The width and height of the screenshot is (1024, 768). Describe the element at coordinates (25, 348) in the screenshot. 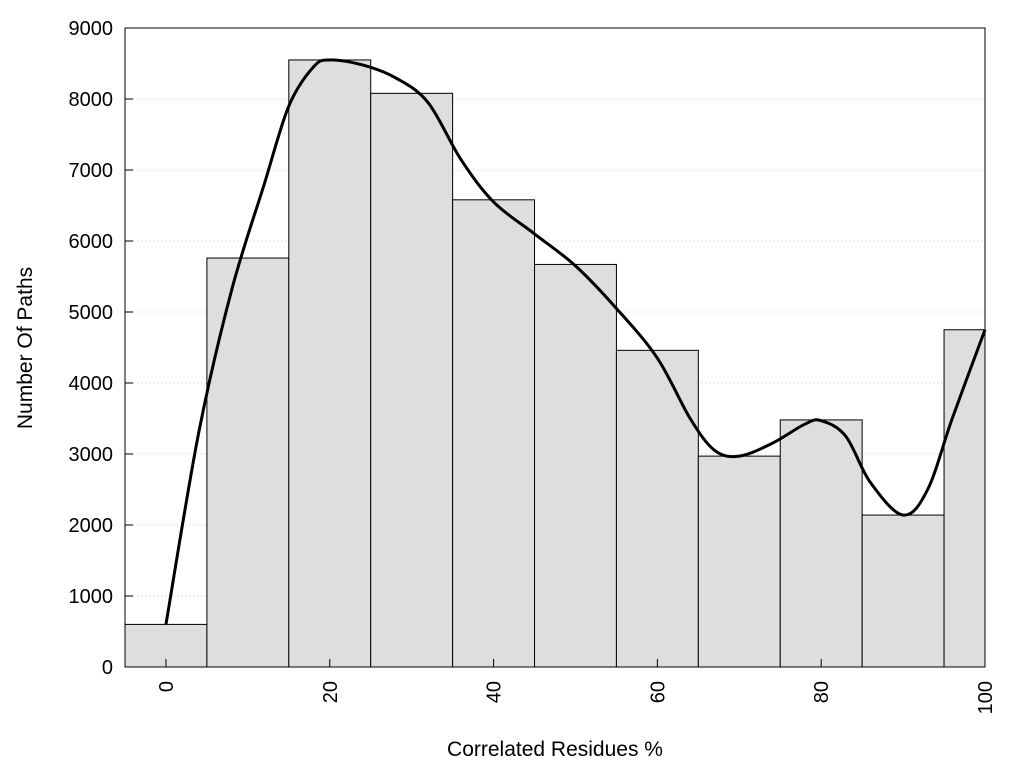

I see `y-axis-label: Number Of Paths` at that location.